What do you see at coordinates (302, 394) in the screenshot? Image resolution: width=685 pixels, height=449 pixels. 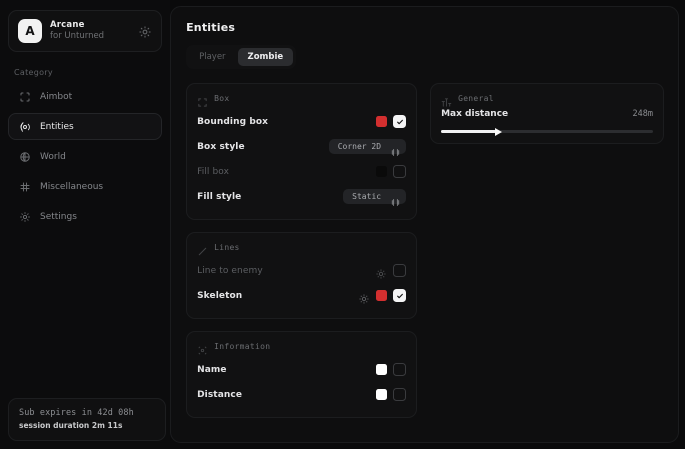 I see `row-distance: Distance` at bounding box center [302, 394].